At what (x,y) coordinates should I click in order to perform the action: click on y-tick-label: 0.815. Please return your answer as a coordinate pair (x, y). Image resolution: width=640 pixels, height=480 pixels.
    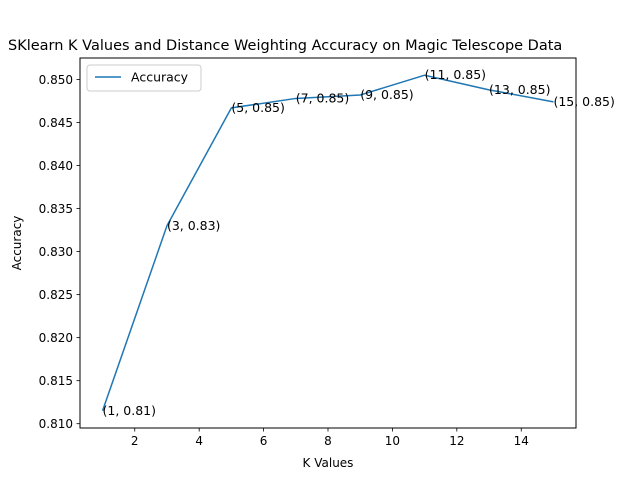
    Looking at the image, I should click on (56, 381).